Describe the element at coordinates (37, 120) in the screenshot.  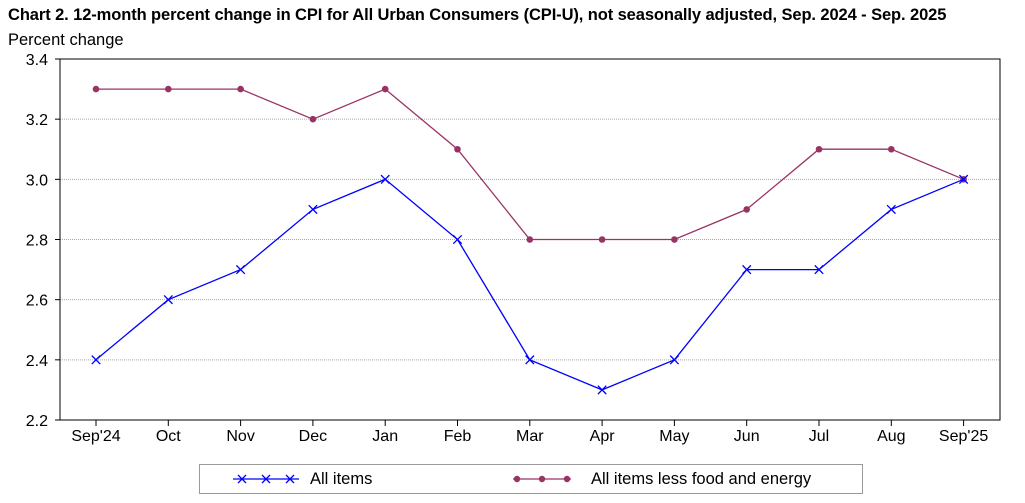
I see `y-tick-label: 3.2` at that location.